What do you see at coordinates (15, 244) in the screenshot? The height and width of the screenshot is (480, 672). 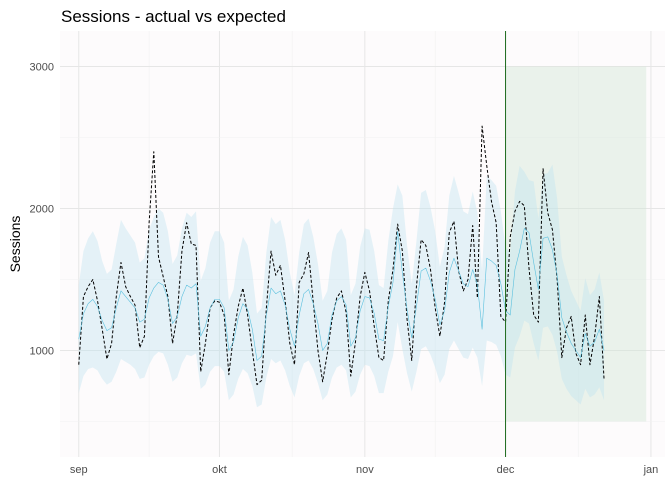 I see `y-axis-title: Sessions` at bounding box center [15, 244].